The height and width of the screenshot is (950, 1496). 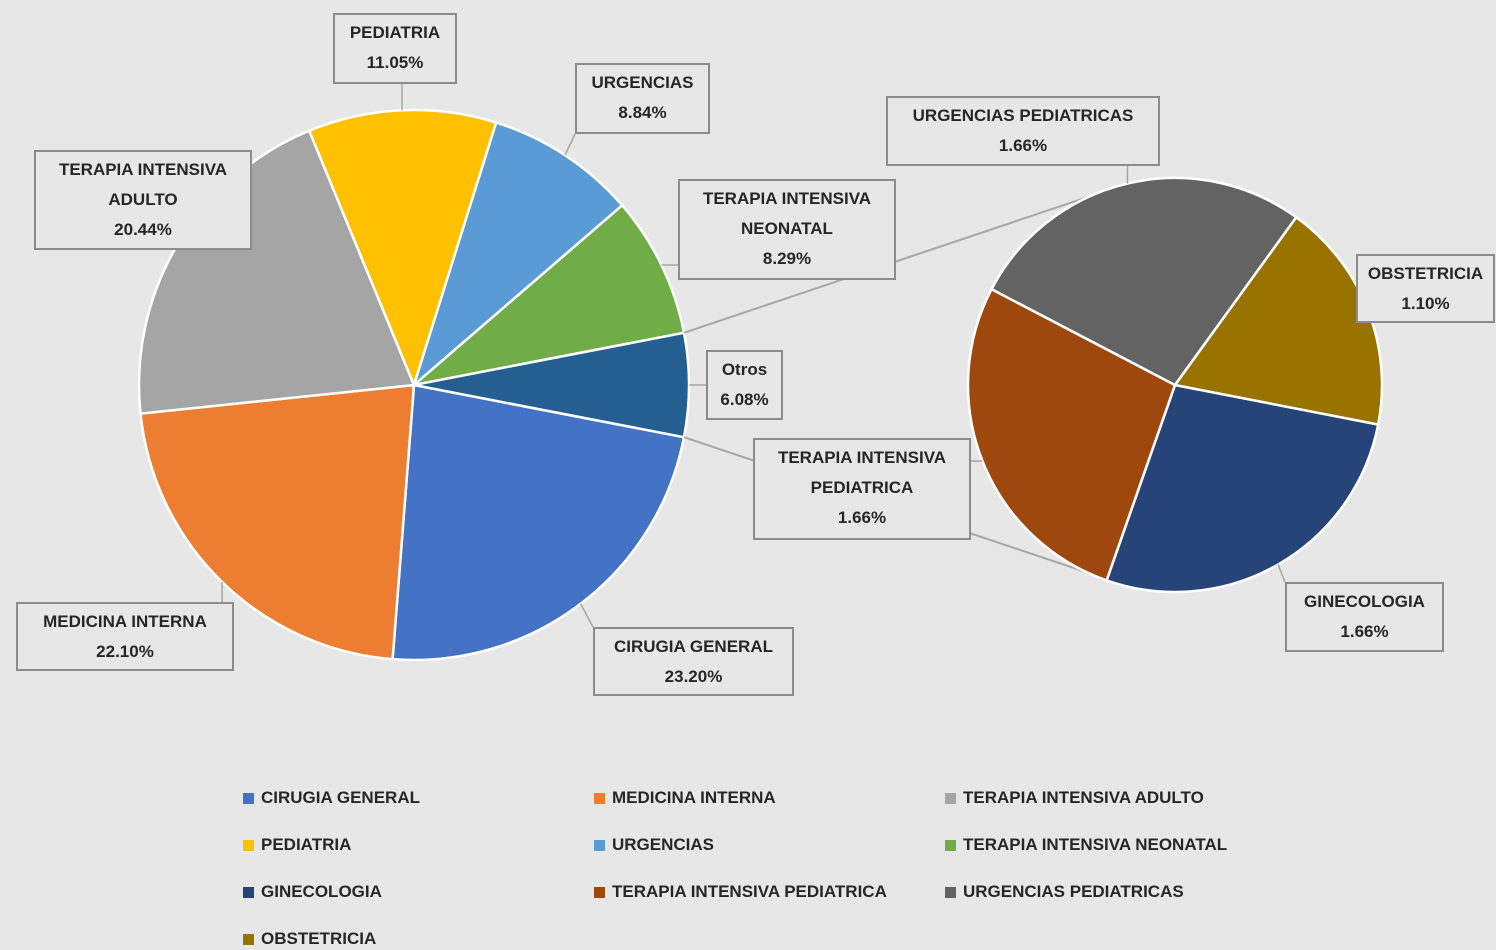 What do you see at coordinates (125, 636) in the screenshot?
I see `data-label: MEDICINA INTERNA 22.10%` at bounding box center [125, 636].